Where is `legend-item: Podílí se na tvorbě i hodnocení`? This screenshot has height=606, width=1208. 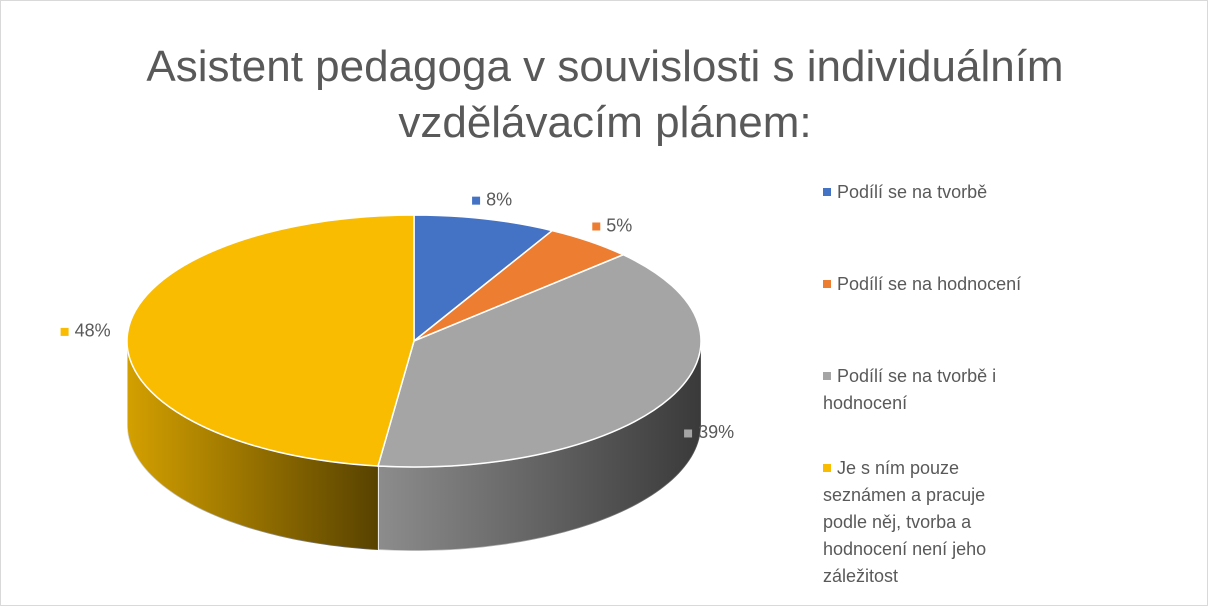
legend-item: Podílí se na tvorbě i hodnocení is located at coordinates (923, 390).